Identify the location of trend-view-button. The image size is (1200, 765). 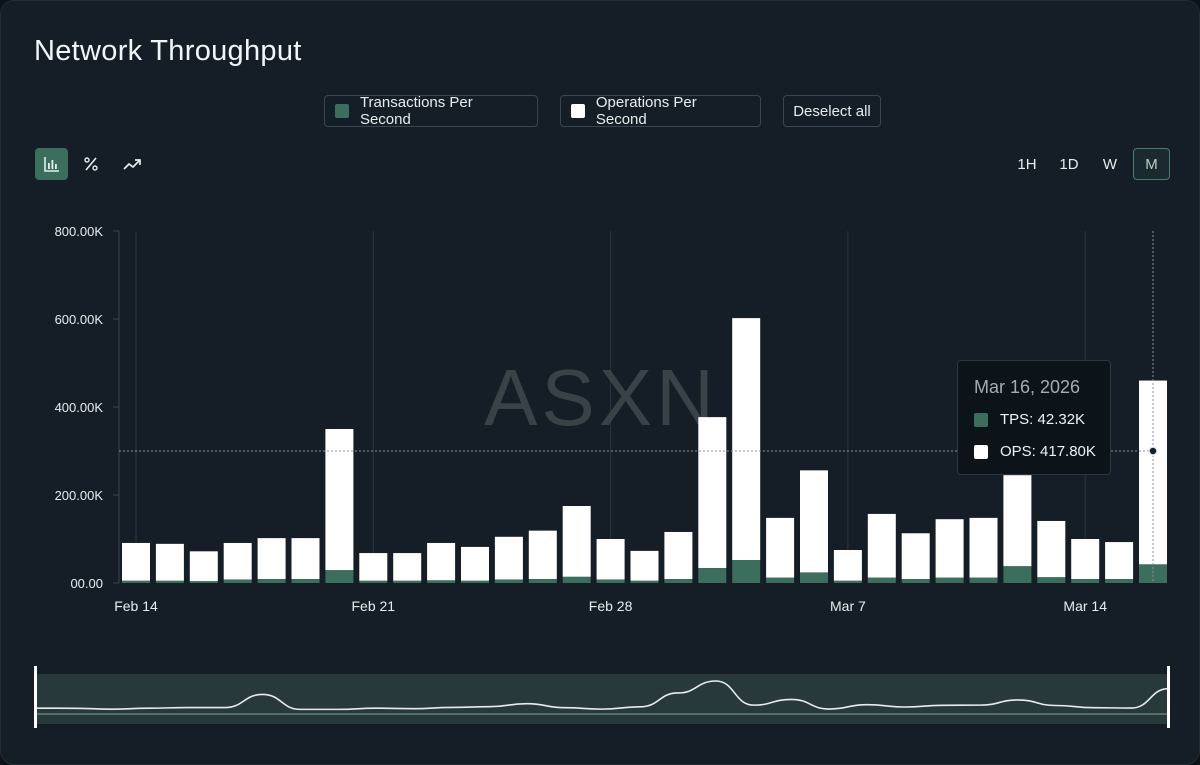
(131, 164).